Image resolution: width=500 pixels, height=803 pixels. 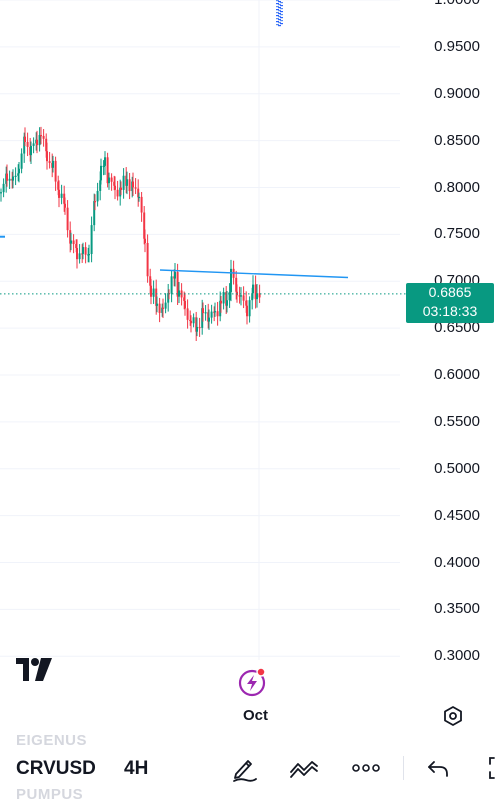 I want to click on drawing-scribble, so click(x=279, y=13).